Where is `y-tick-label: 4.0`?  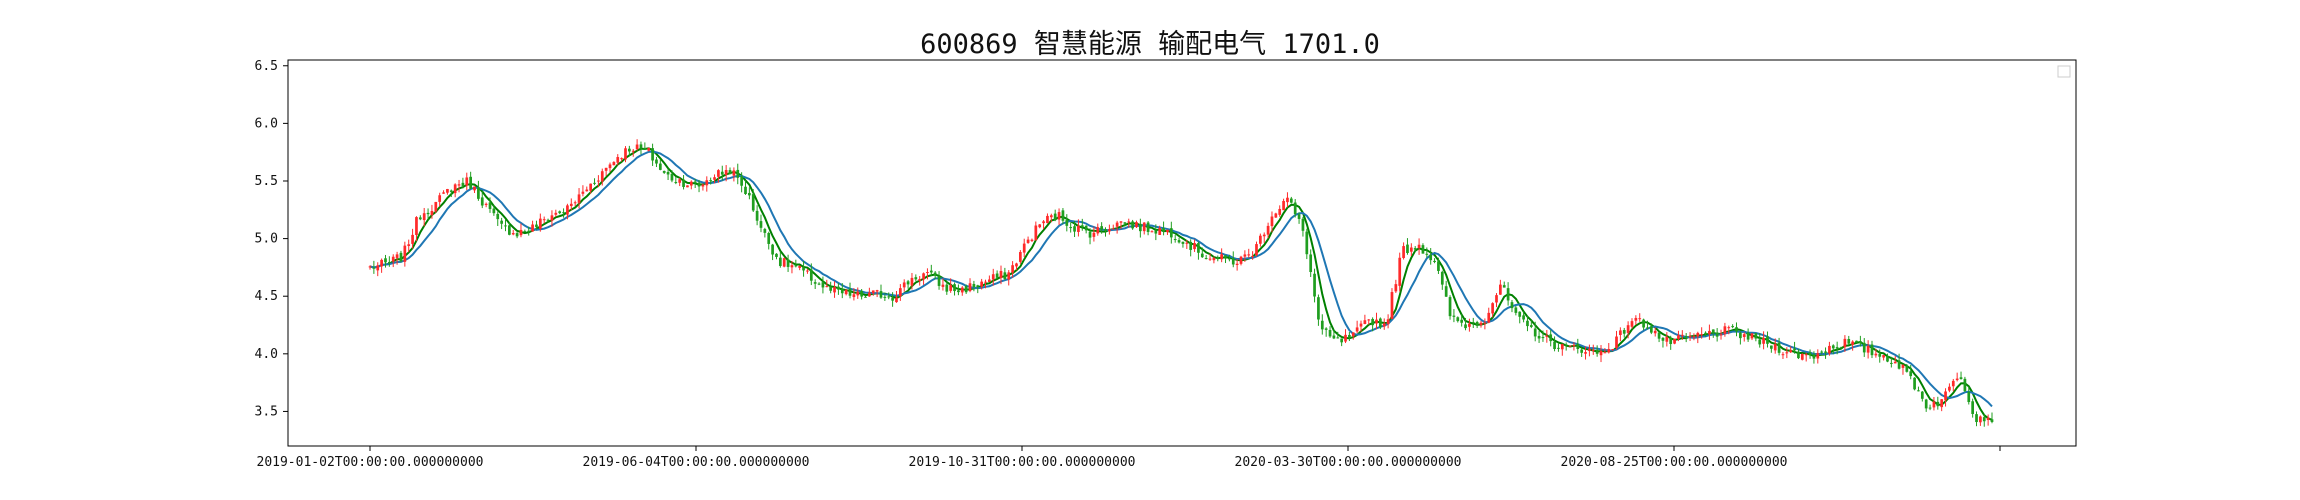 y-tick-label: 4.0 is located at coordinates (266, 354).